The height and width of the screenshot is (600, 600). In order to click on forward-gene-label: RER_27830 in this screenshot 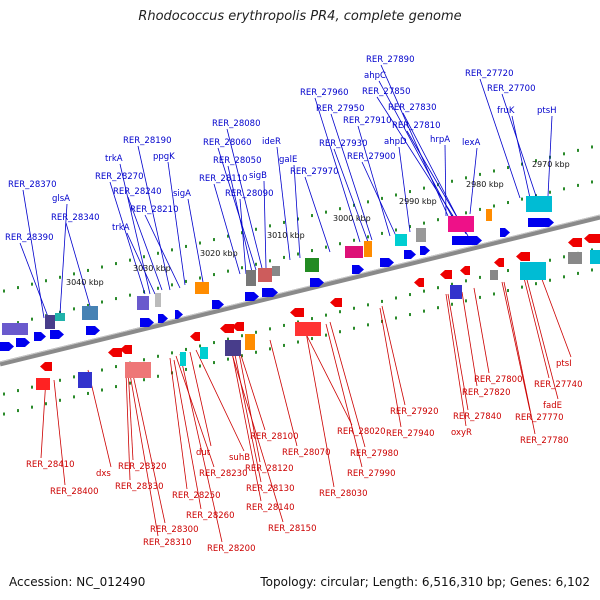, I will do `click(412, 108)`.